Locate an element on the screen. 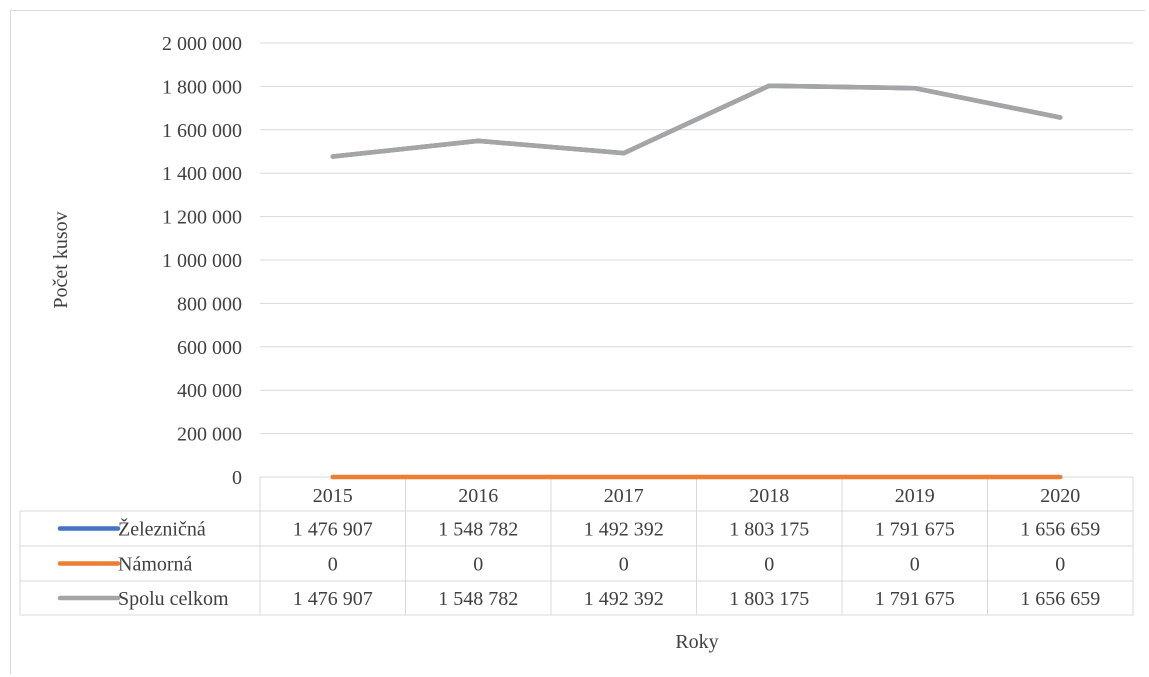 The image size is (1149, 677). x-axis-label: Roky is located at coordinates (696, 642).